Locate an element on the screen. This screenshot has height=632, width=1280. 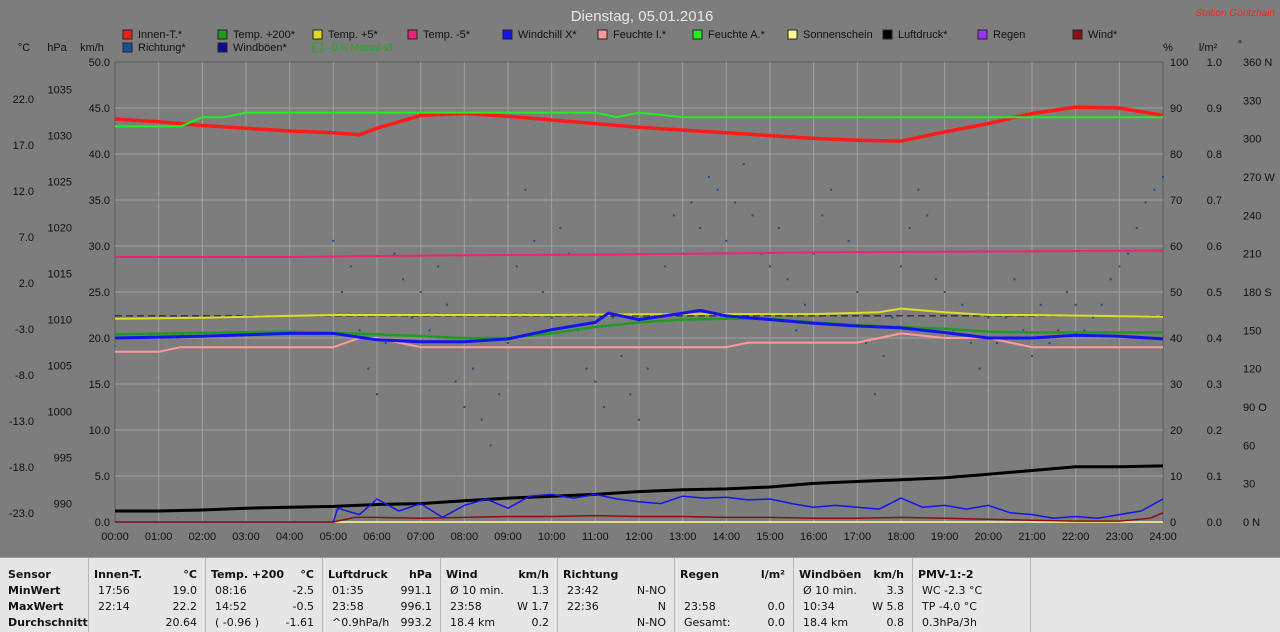
legend-label: Temp. +200* is located at coordinates (264, 35).